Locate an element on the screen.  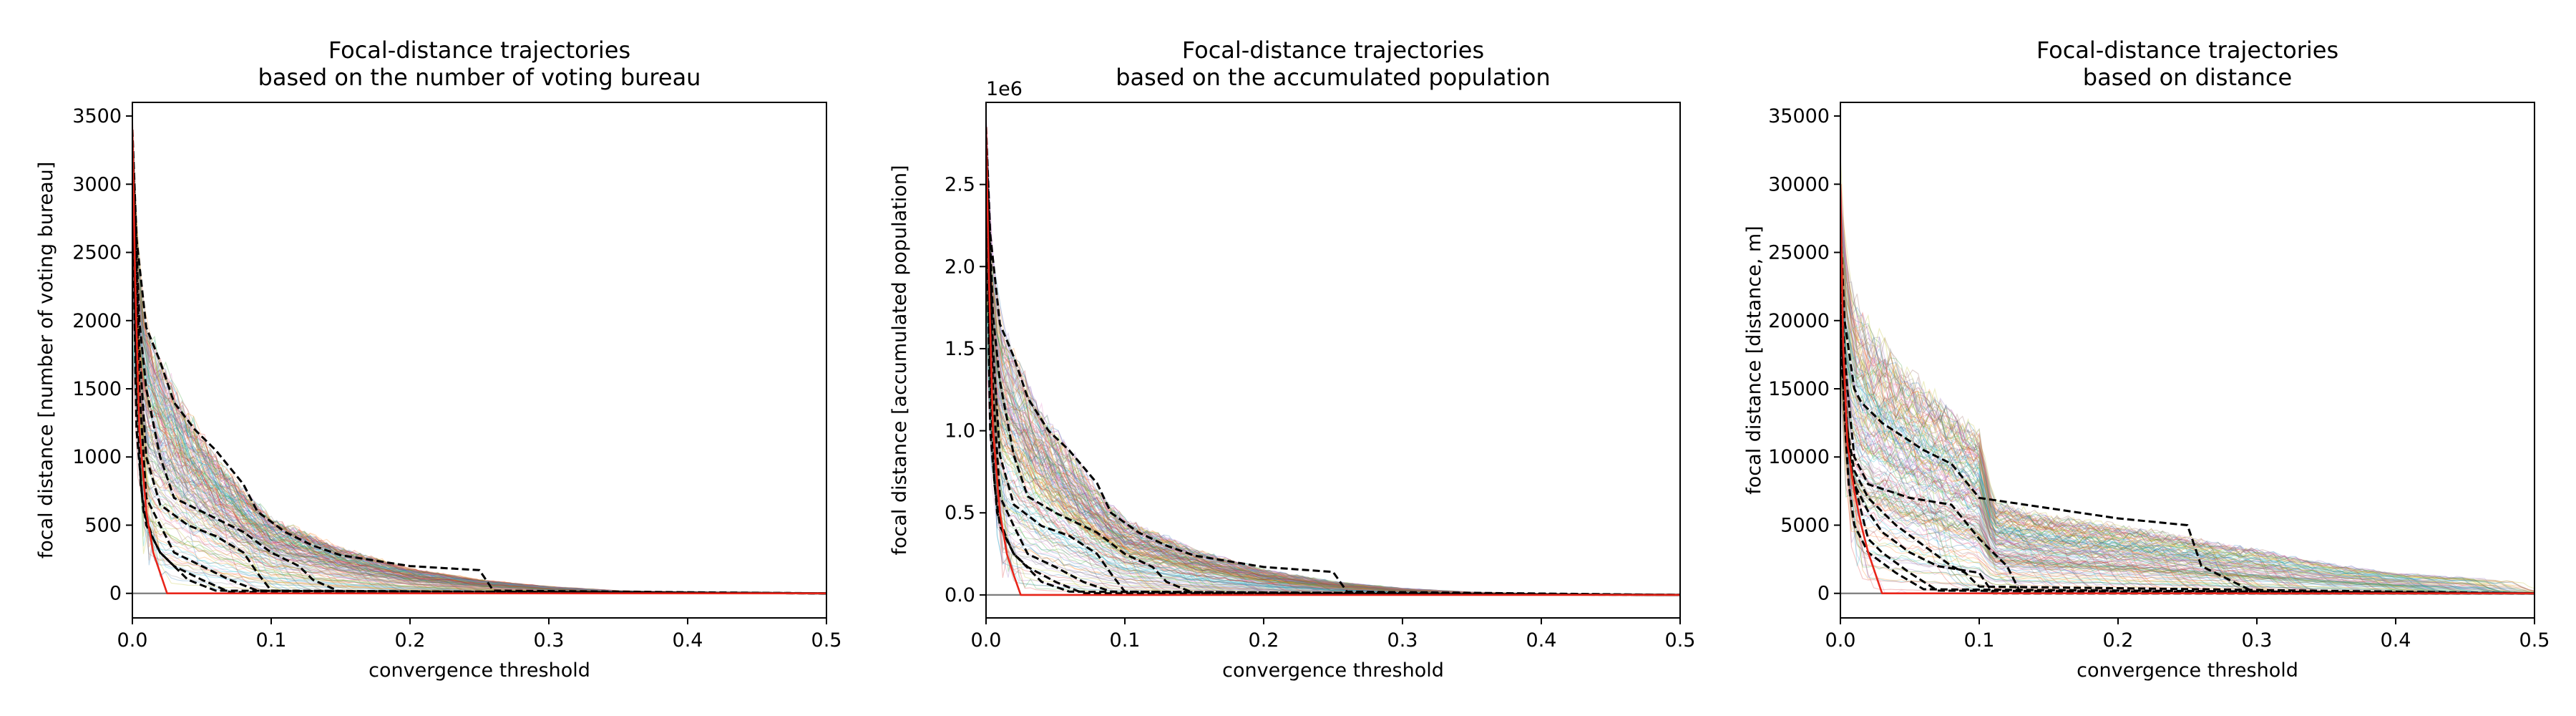
chart-title: based on distance is located at coordinates (2187, 77).